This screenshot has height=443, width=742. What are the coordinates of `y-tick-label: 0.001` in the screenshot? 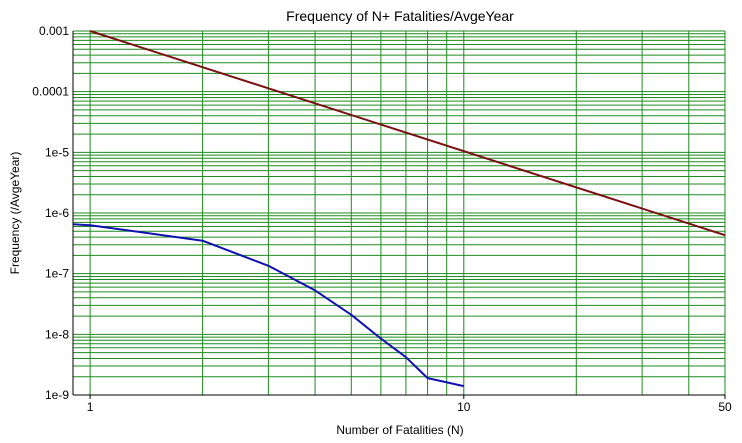 It's located at (54, 31).